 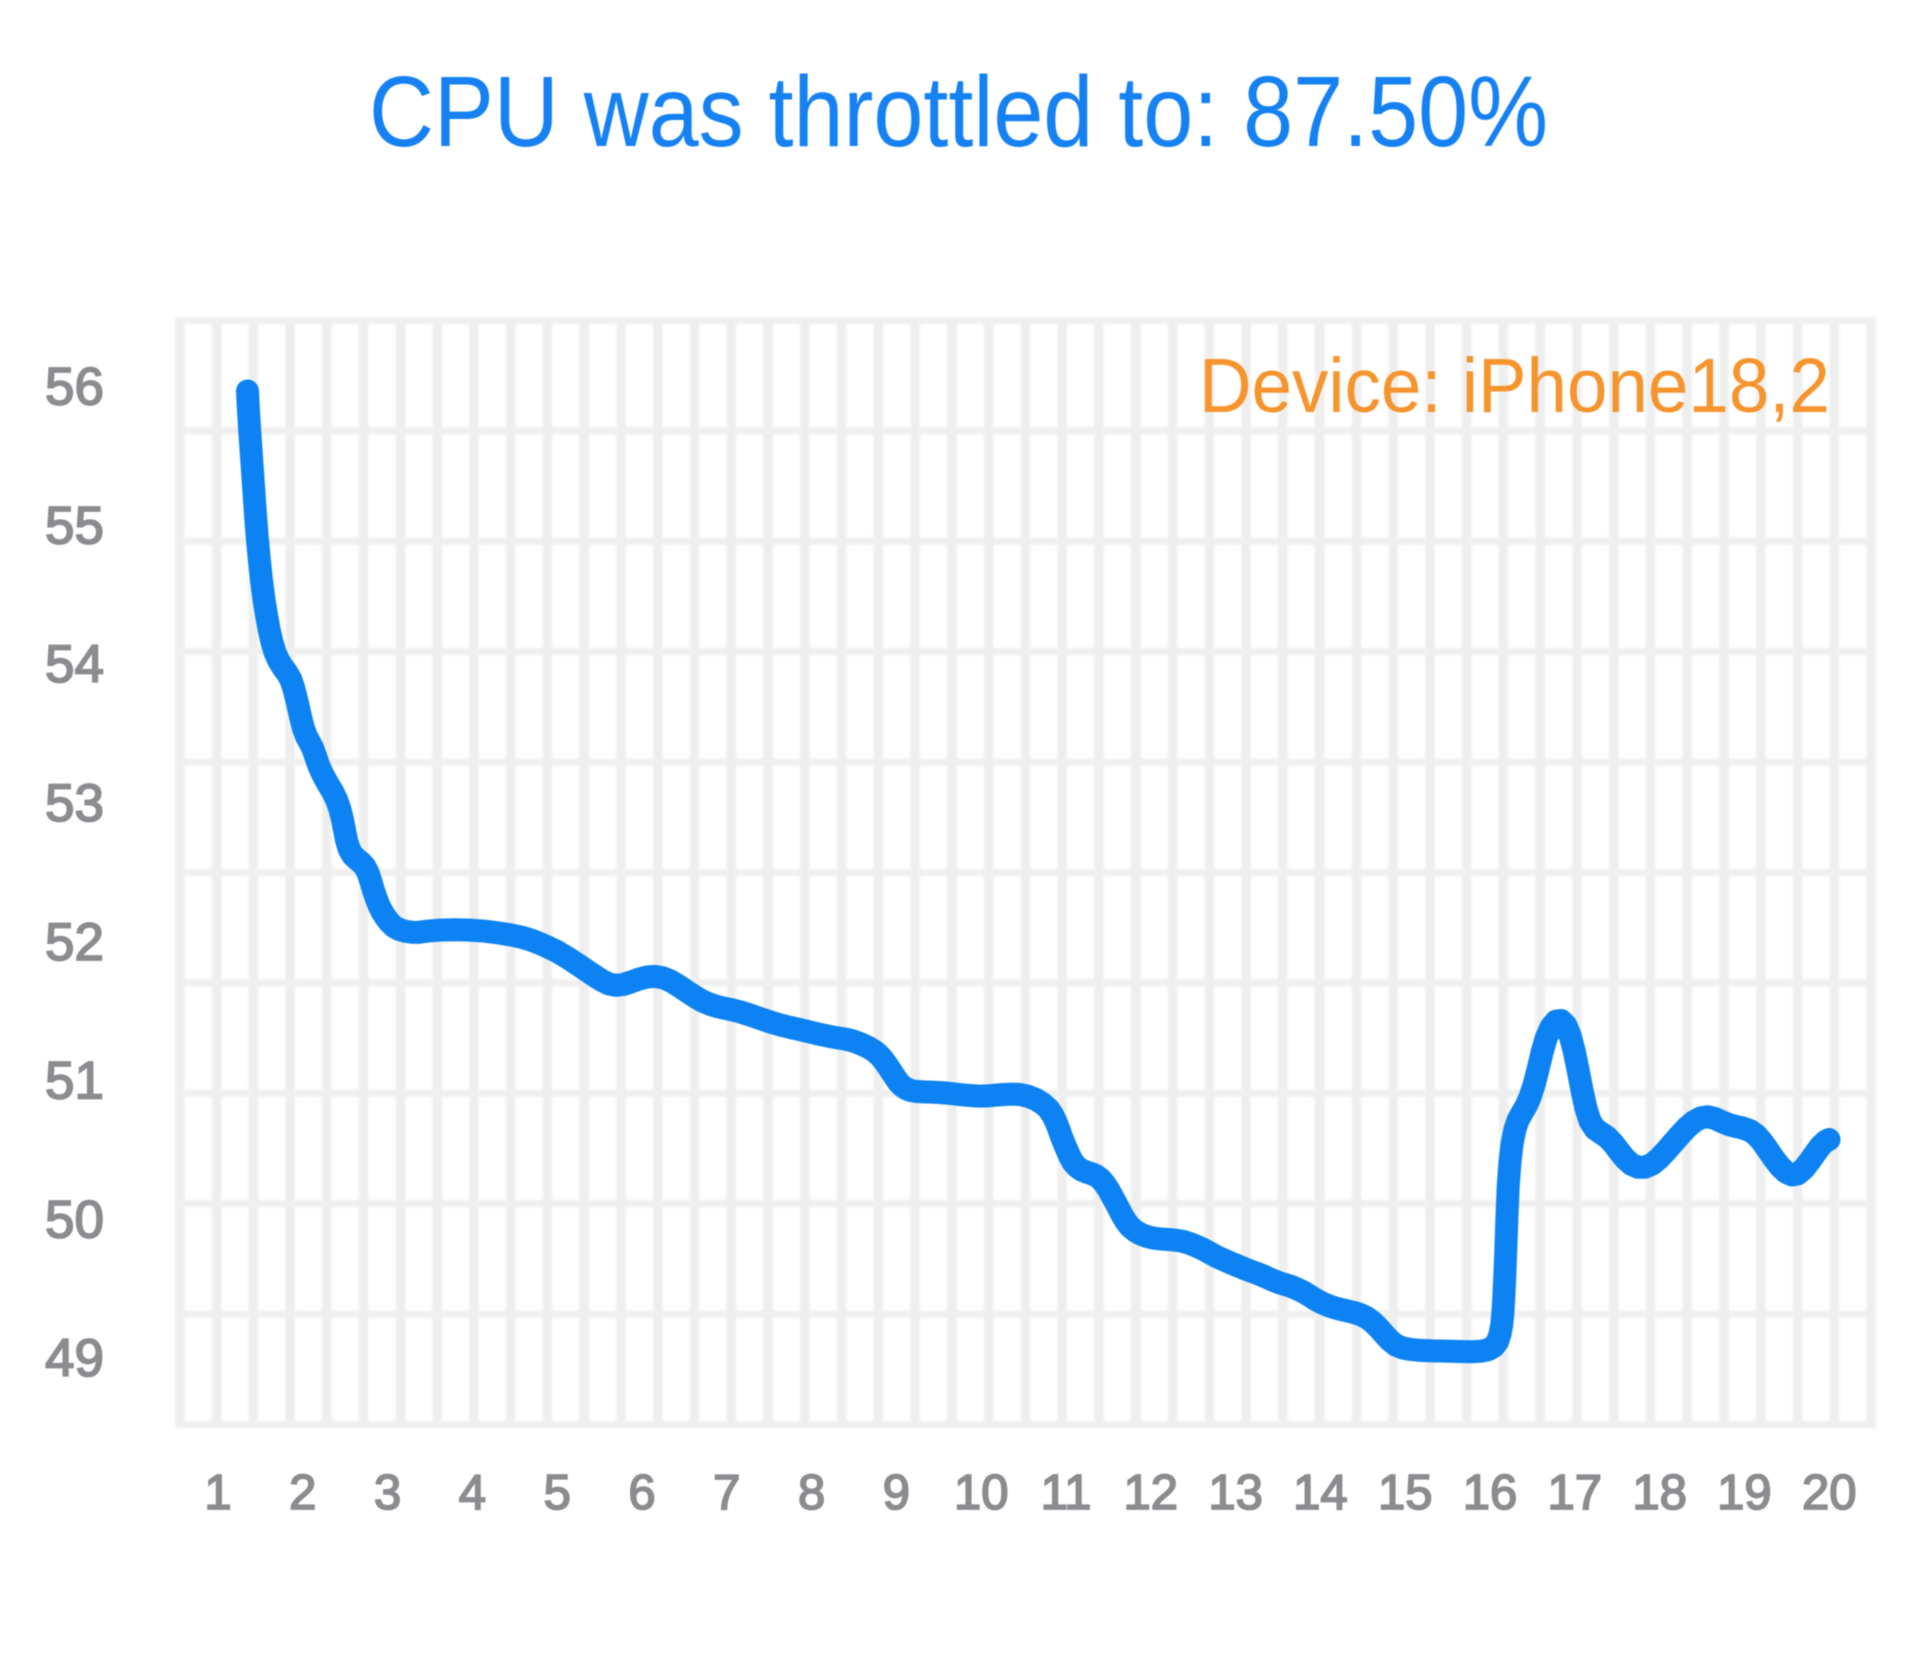 I want to click on svg-text: 18, so click(x=1659, y=1493).